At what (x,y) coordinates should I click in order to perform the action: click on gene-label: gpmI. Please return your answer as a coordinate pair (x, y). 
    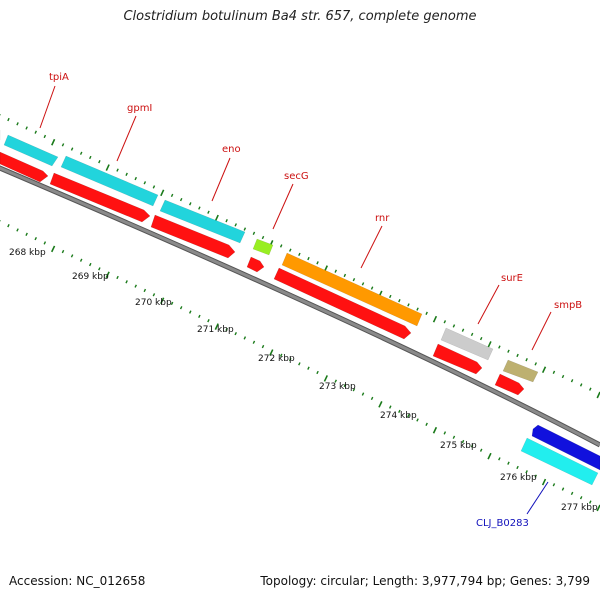
    Looking at the image, I should click on (139, 108).